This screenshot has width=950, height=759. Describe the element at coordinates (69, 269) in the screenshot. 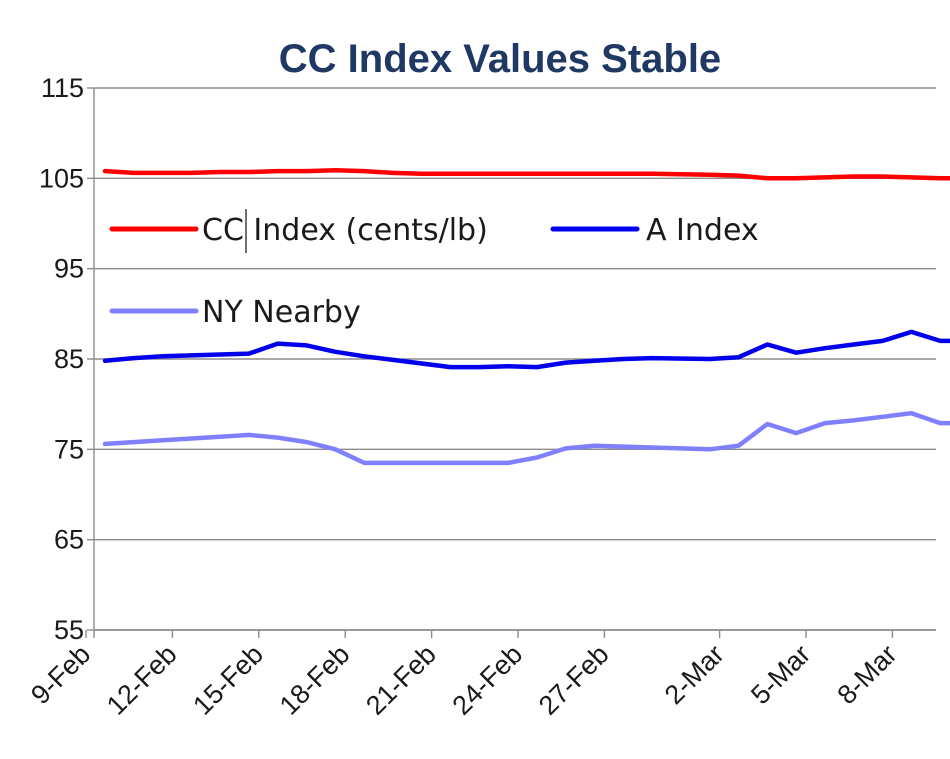

I see `y-tick-label: 95` at that location.